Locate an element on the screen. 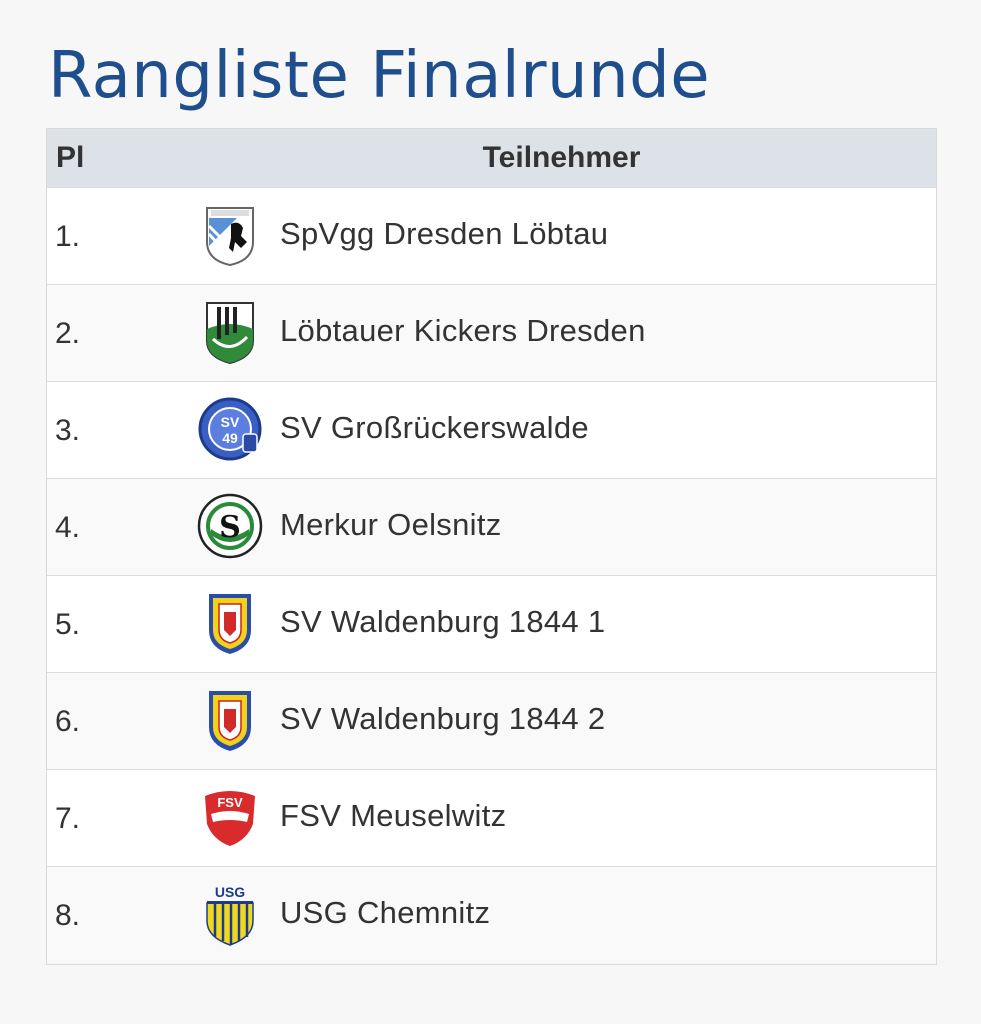 The height and width of the screenshot is (1024, 981). table-row: 1. SpVgg Dresden Löbtau is located at coordinates (491, 236).